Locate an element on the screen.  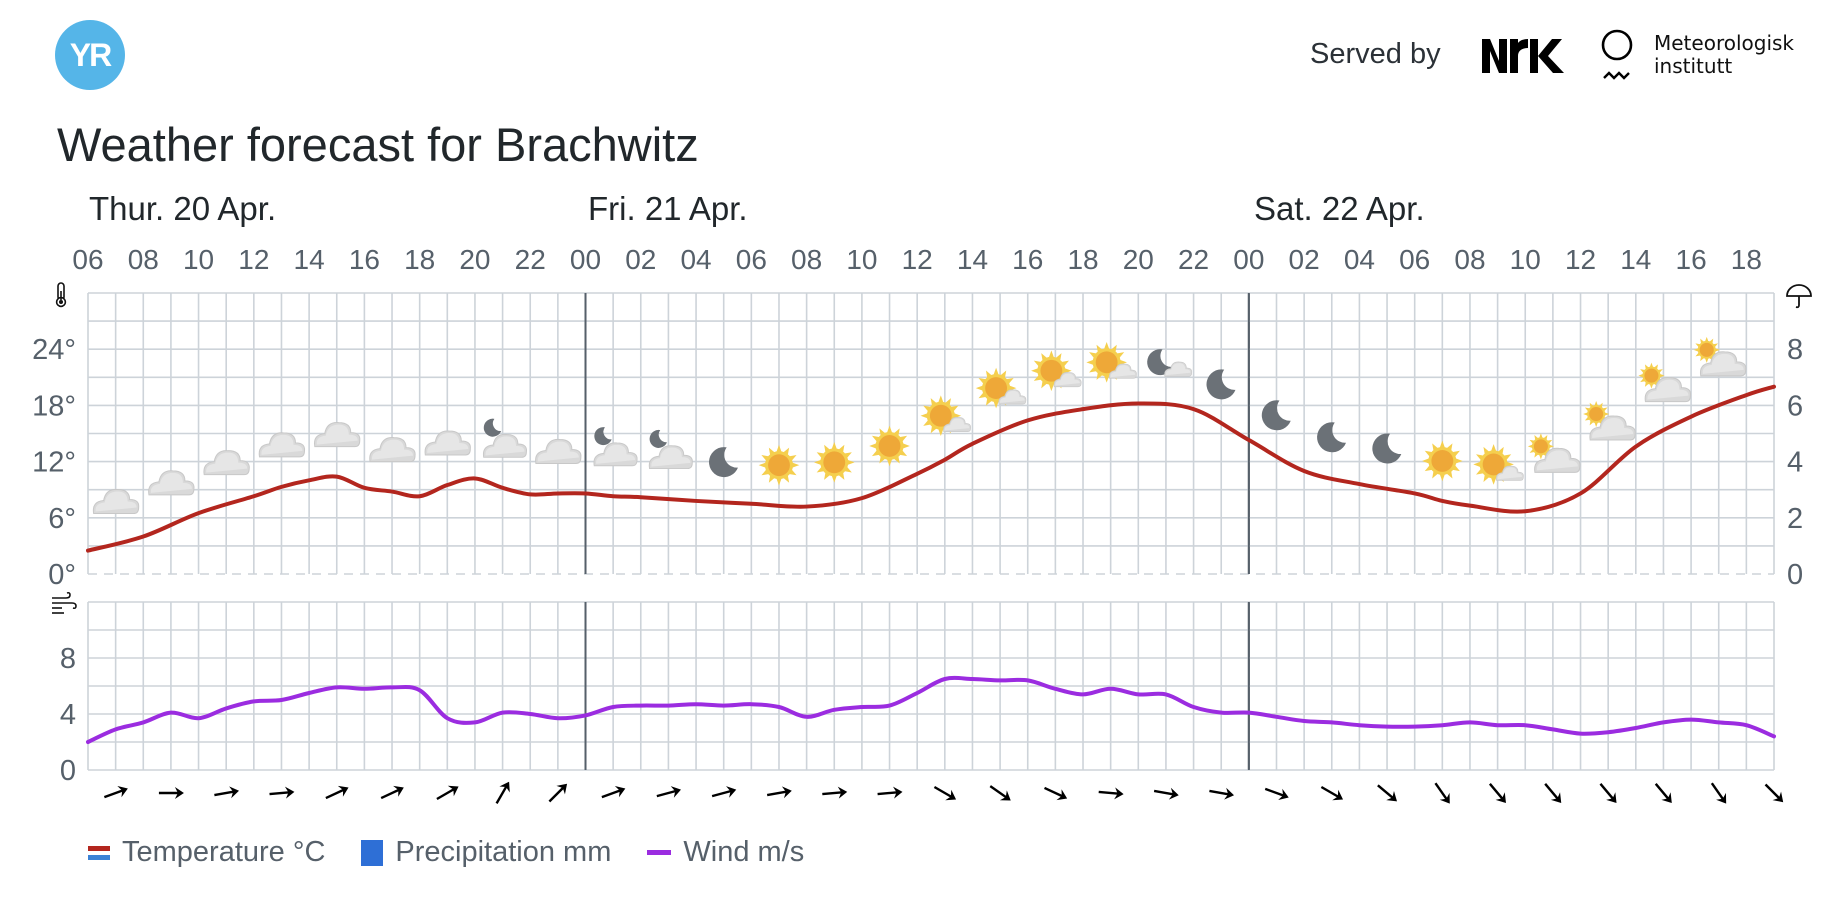
yr-logo: YR is located at coordinates (90, 55).